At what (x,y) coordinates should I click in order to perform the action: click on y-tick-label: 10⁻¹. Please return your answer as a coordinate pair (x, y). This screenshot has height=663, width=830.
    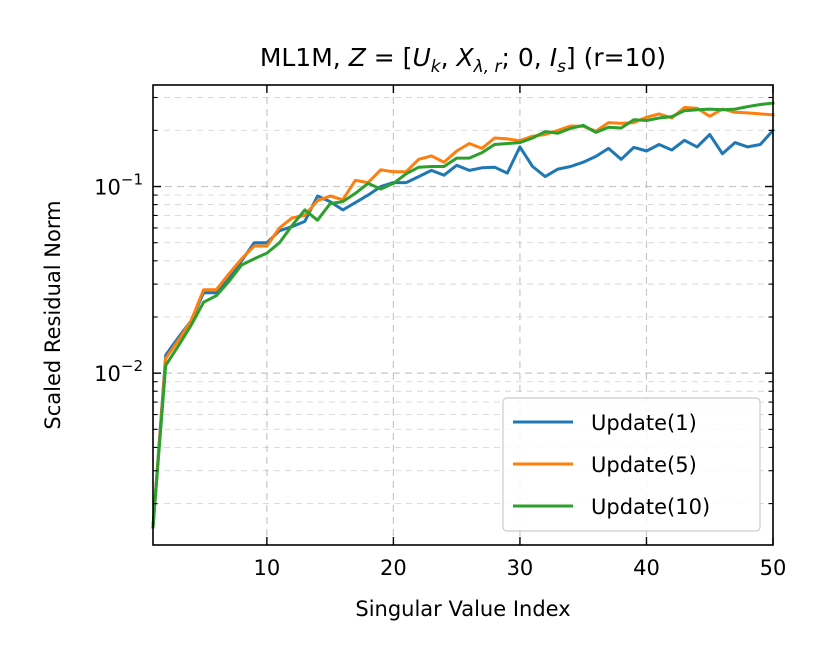
    Looking at the image, I should click on (118, 185).